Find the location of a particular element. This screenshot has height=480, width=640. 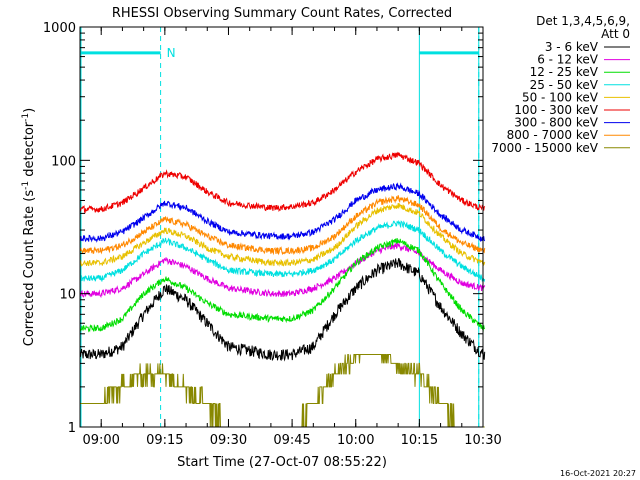

legend-label: 7000 - 15000 keV is located at coordinates (544, 148).